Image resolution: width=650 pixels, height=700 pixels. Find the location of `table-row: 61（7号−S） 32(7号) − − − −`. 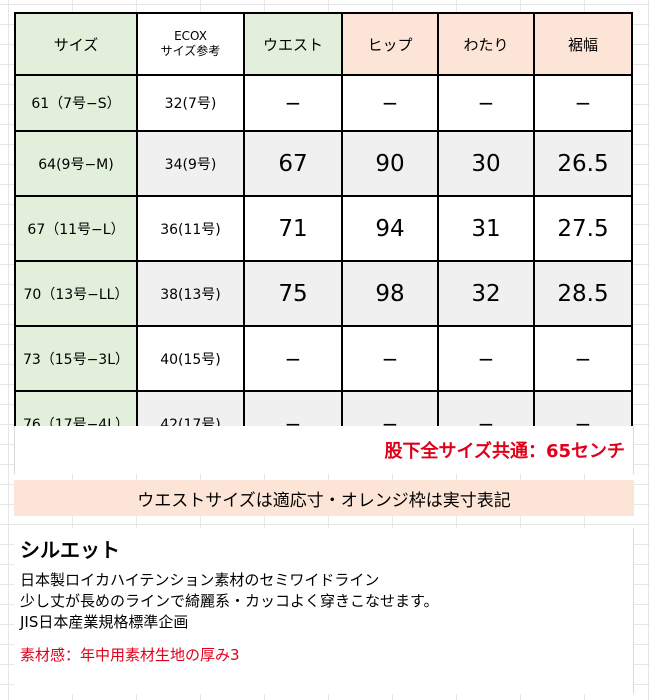

table-row: 61（7号−S） 32(7号) − − − − is located at coordinates (323, 103).